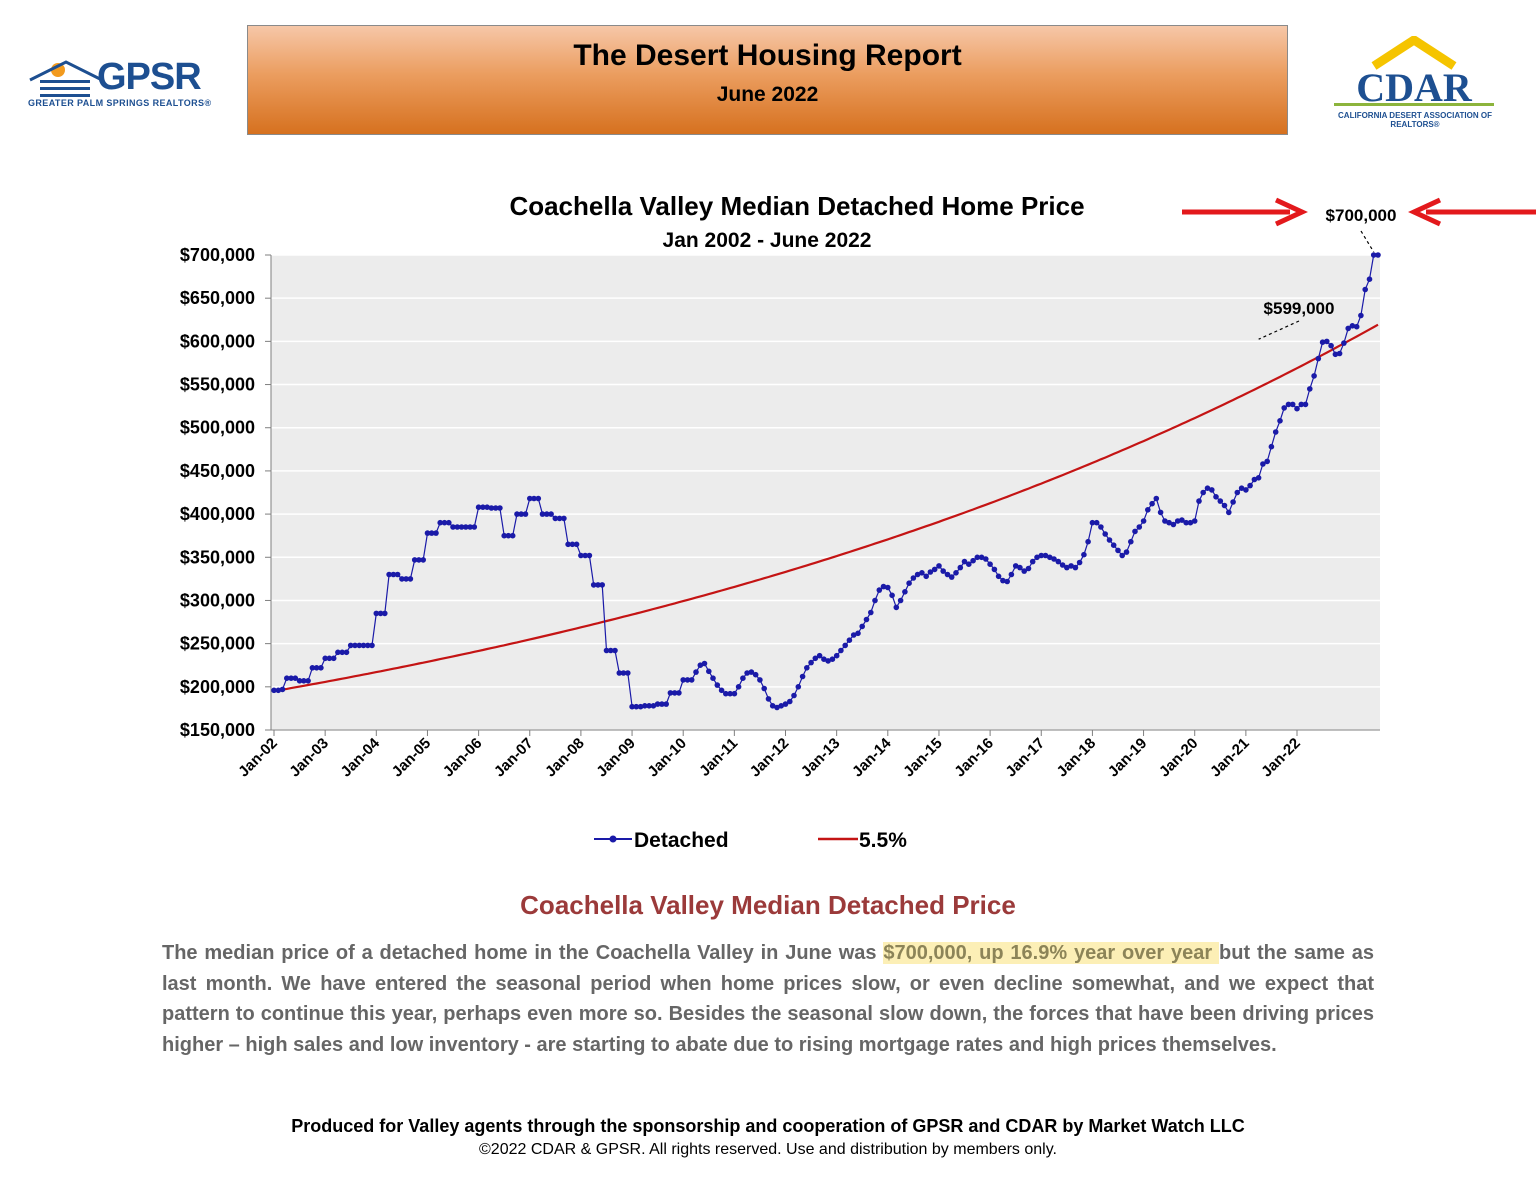  I want to click on x-tick-label: Jan-06, so click(463, 758).